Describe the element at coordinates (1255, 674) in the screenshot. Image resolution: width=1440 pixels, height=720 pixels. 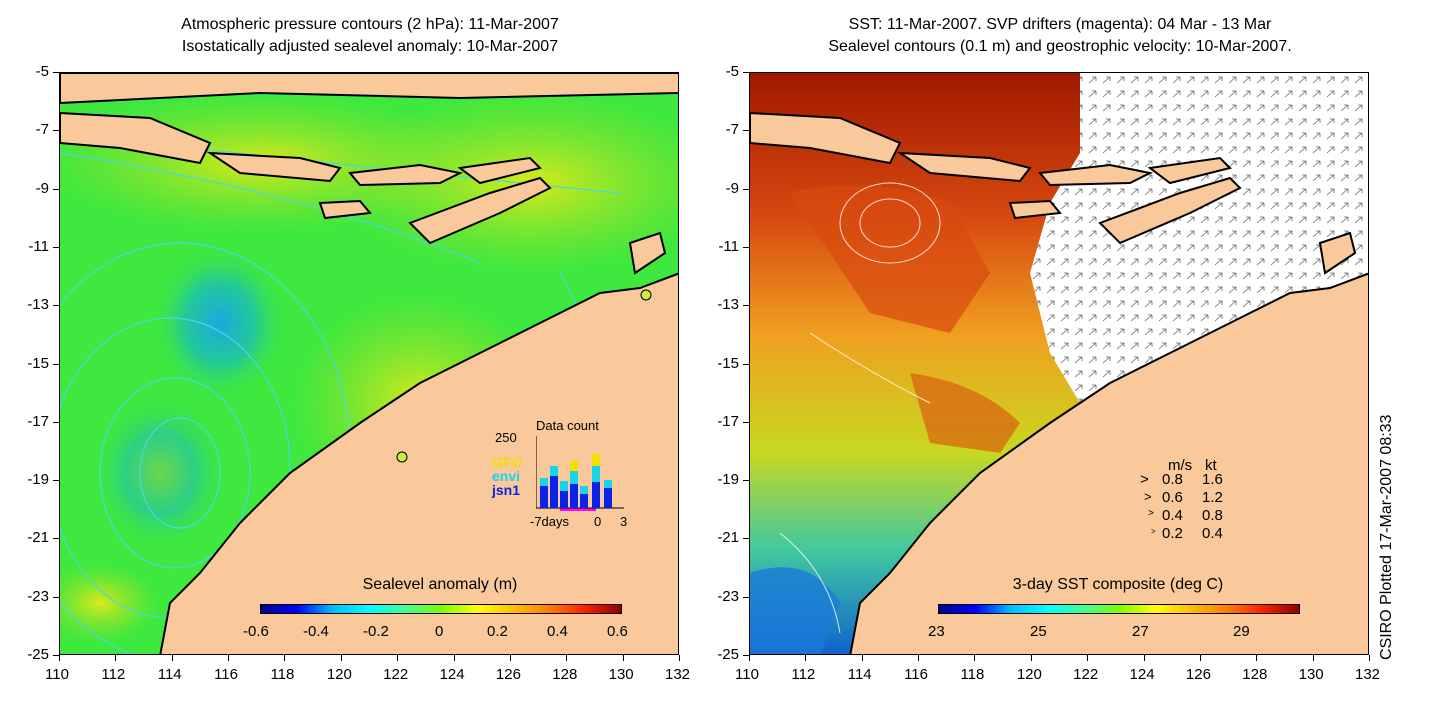
I see `right-x-tick-label: 128` at that location.